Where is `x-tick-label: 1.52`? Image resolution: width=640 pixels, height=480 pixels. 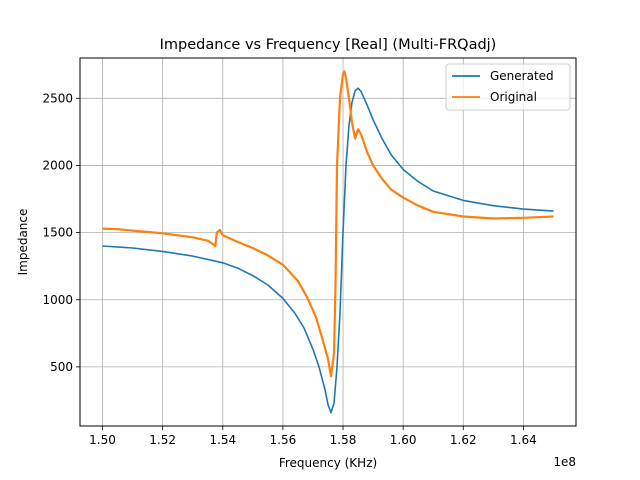 x-tick-label: 1.52 is located at coordinates (162, 440).